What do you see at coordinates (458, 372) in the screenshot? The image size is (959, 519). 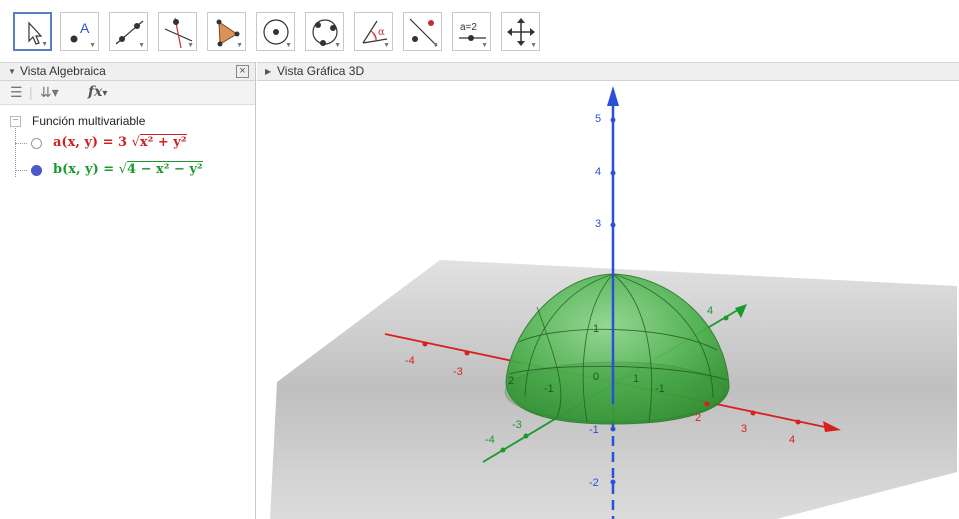 I see `x-tick-label: -3` at bounding box center [458, 372].